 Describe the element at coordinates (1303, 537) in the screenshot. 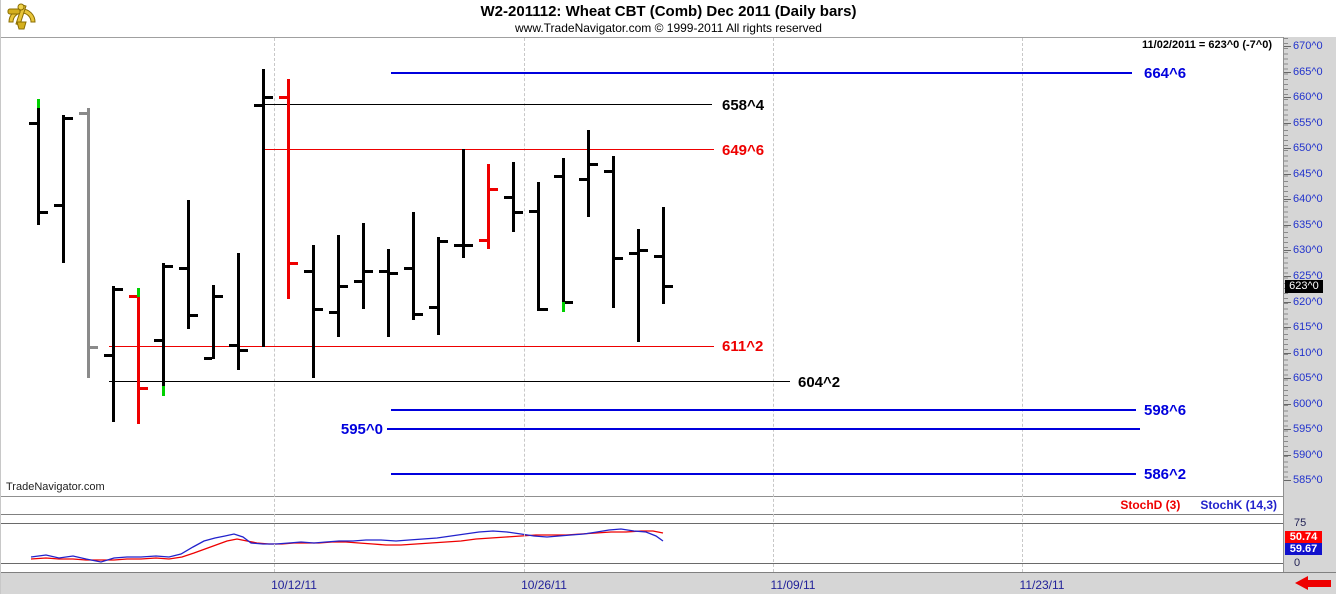

I see `stochd-value-badge: 50.74` at that location.